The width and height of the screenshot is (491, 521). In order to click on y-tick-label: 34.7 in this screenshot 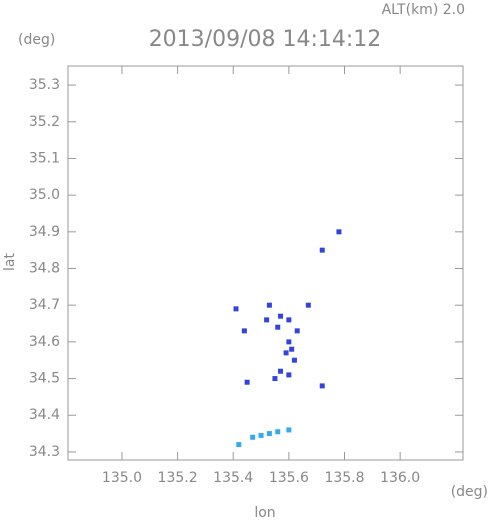, I will do `click(44, 305)`.